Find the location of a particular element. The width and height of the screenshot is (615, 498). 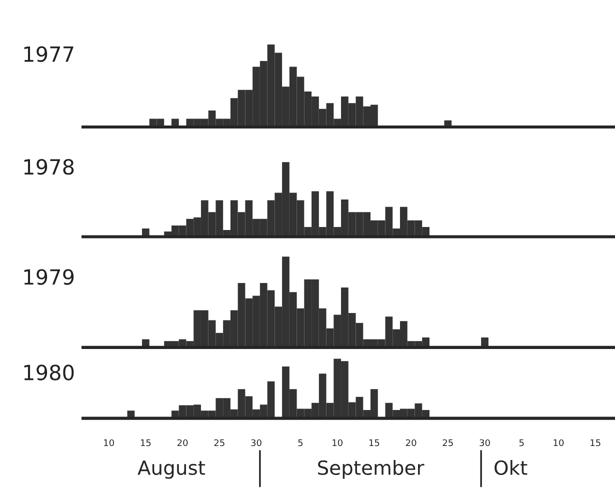

text: August is located at coordinates (172, 469).